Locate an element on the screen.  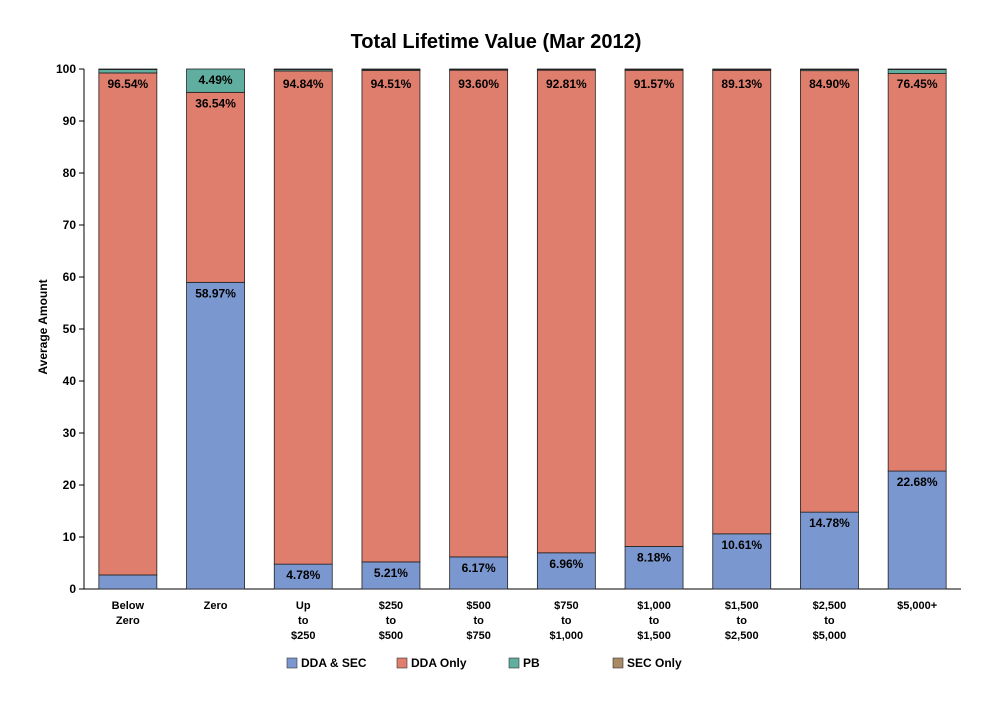
x-tick-label: Up is located at coordinates (303, 606).